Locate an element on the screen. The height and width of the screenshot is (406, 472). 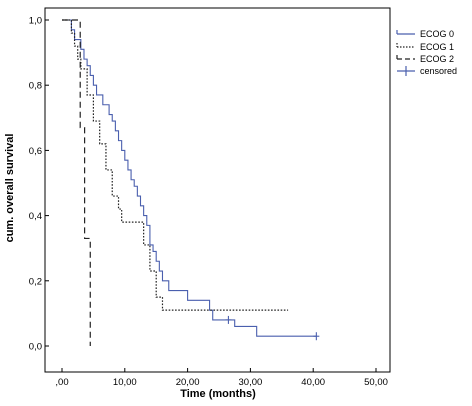
legend-label-ecog0: ECOG 0 is located at coordinates (437, 34).